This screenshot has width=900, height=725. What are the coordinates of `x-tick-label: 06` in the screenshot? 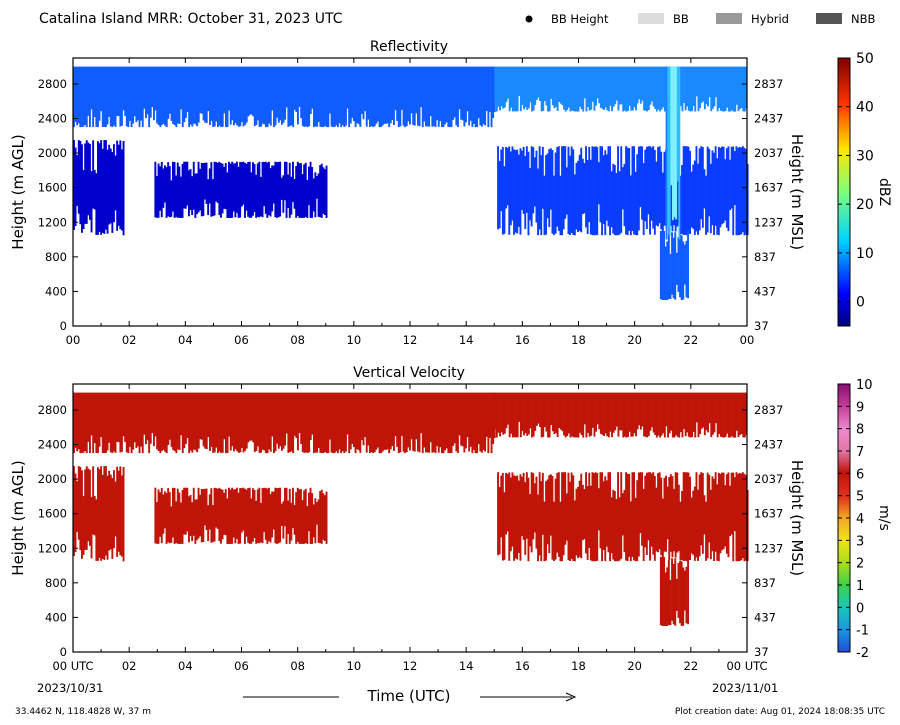 It's located at (241, 666).